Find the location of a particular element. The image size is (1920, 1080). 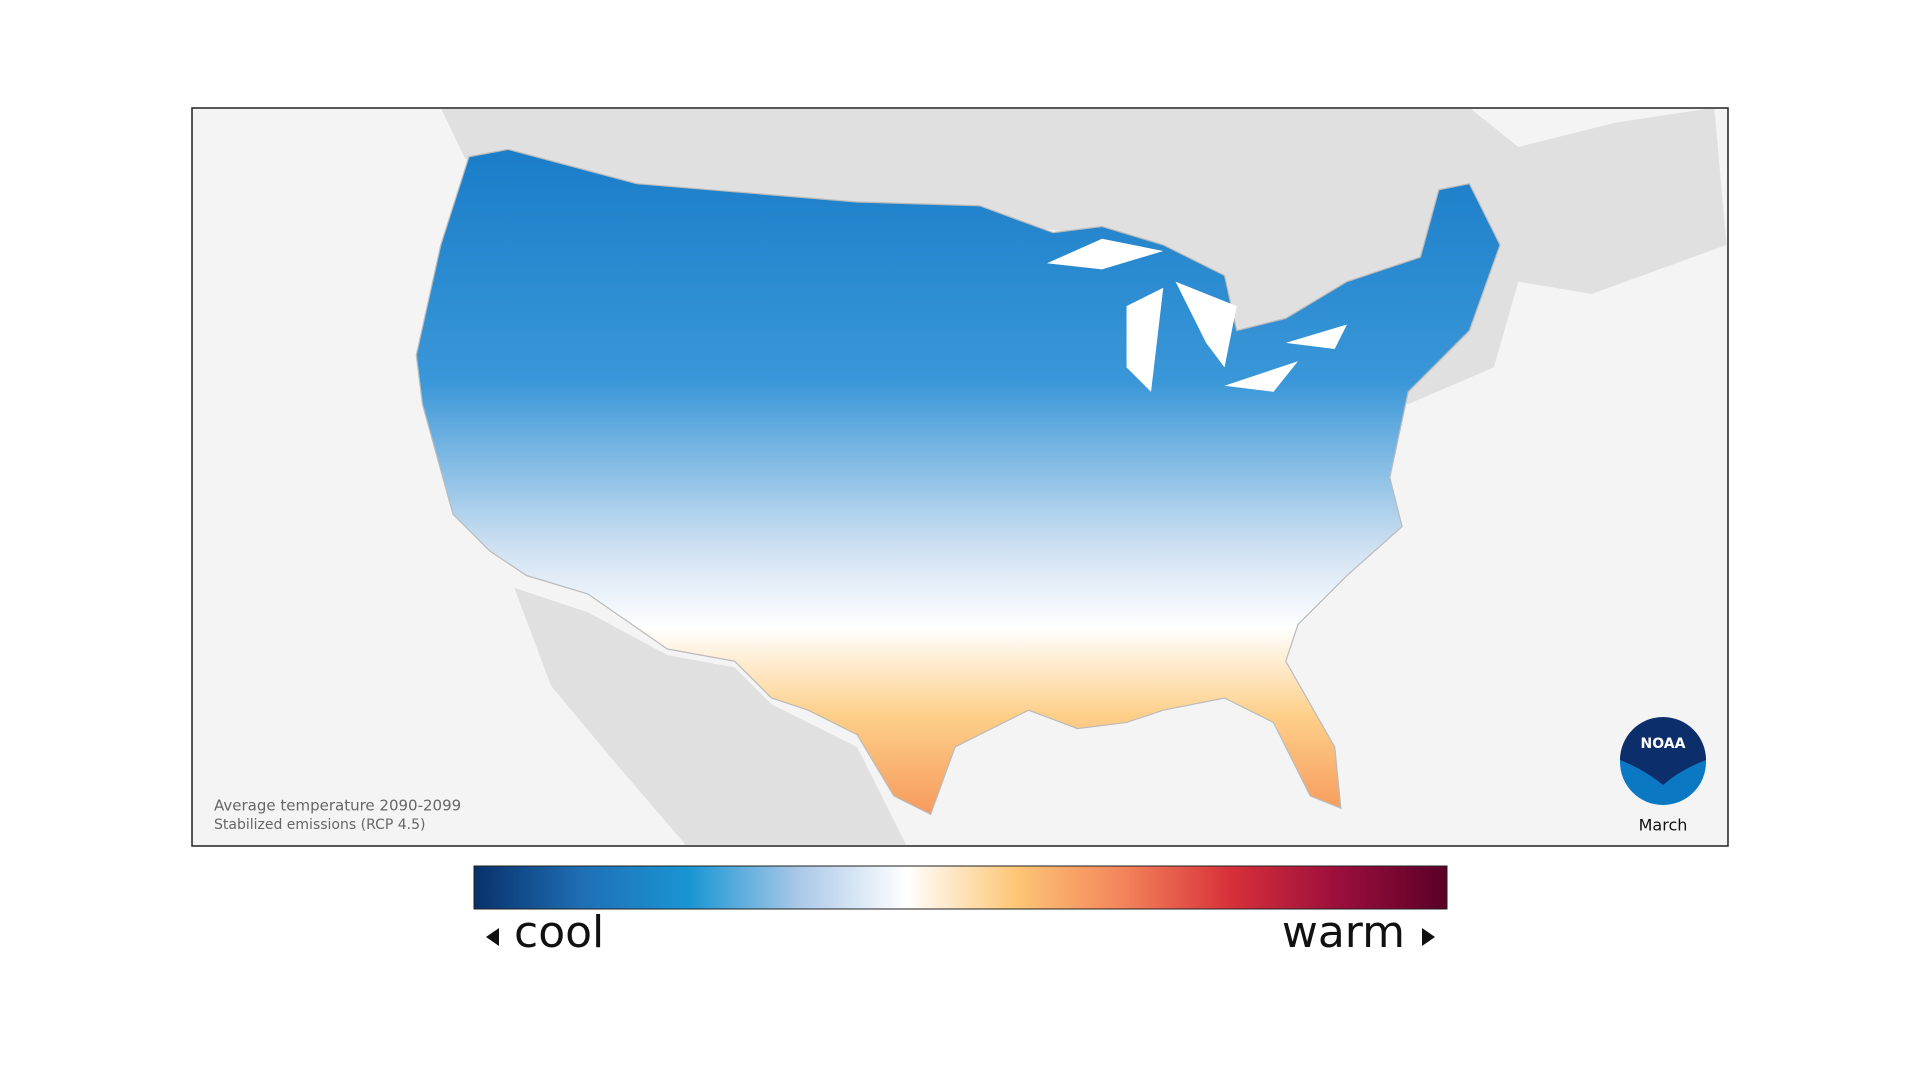

mexico-land is located at coordinates (710, 716).